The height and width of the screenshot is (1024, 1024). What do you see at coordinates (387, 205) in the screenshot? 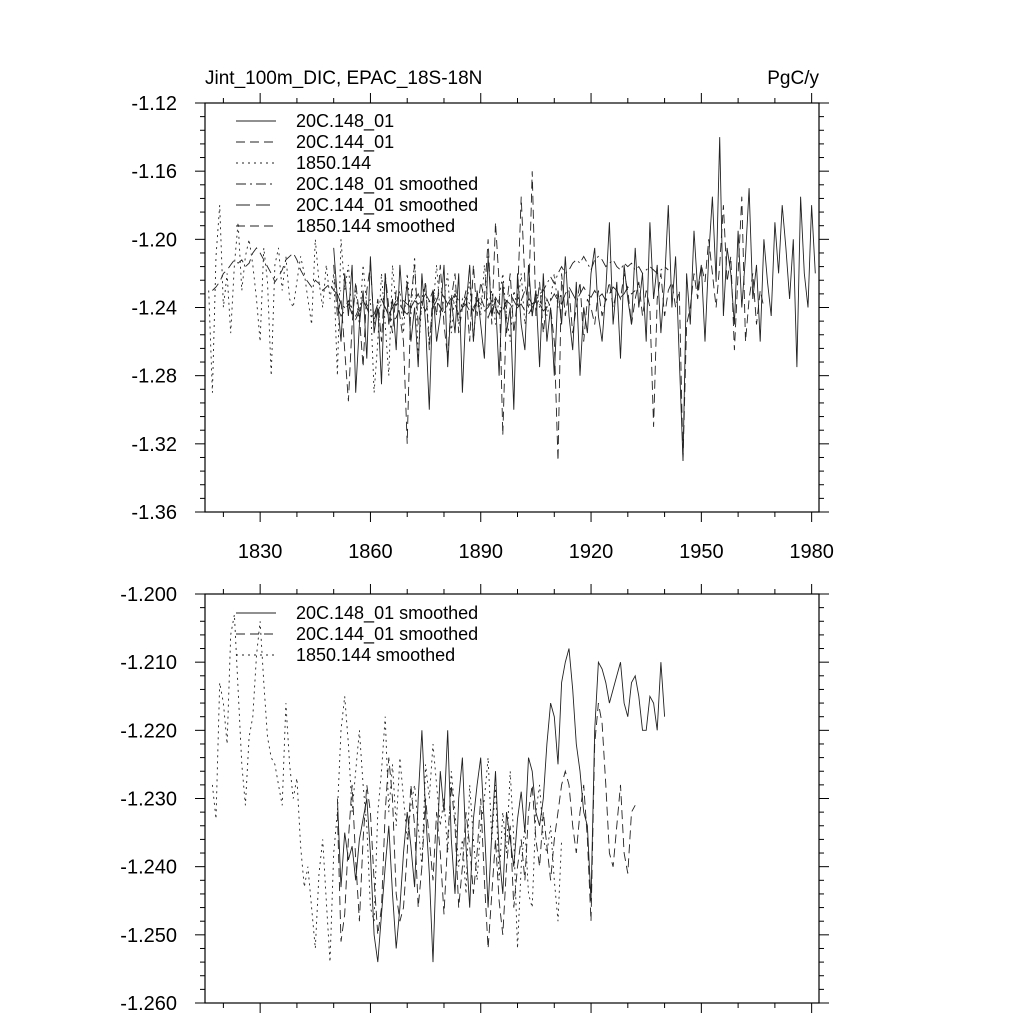
I see `top-legend-label: 20C.144_01 smoothed` at bounding box center [387, 205].